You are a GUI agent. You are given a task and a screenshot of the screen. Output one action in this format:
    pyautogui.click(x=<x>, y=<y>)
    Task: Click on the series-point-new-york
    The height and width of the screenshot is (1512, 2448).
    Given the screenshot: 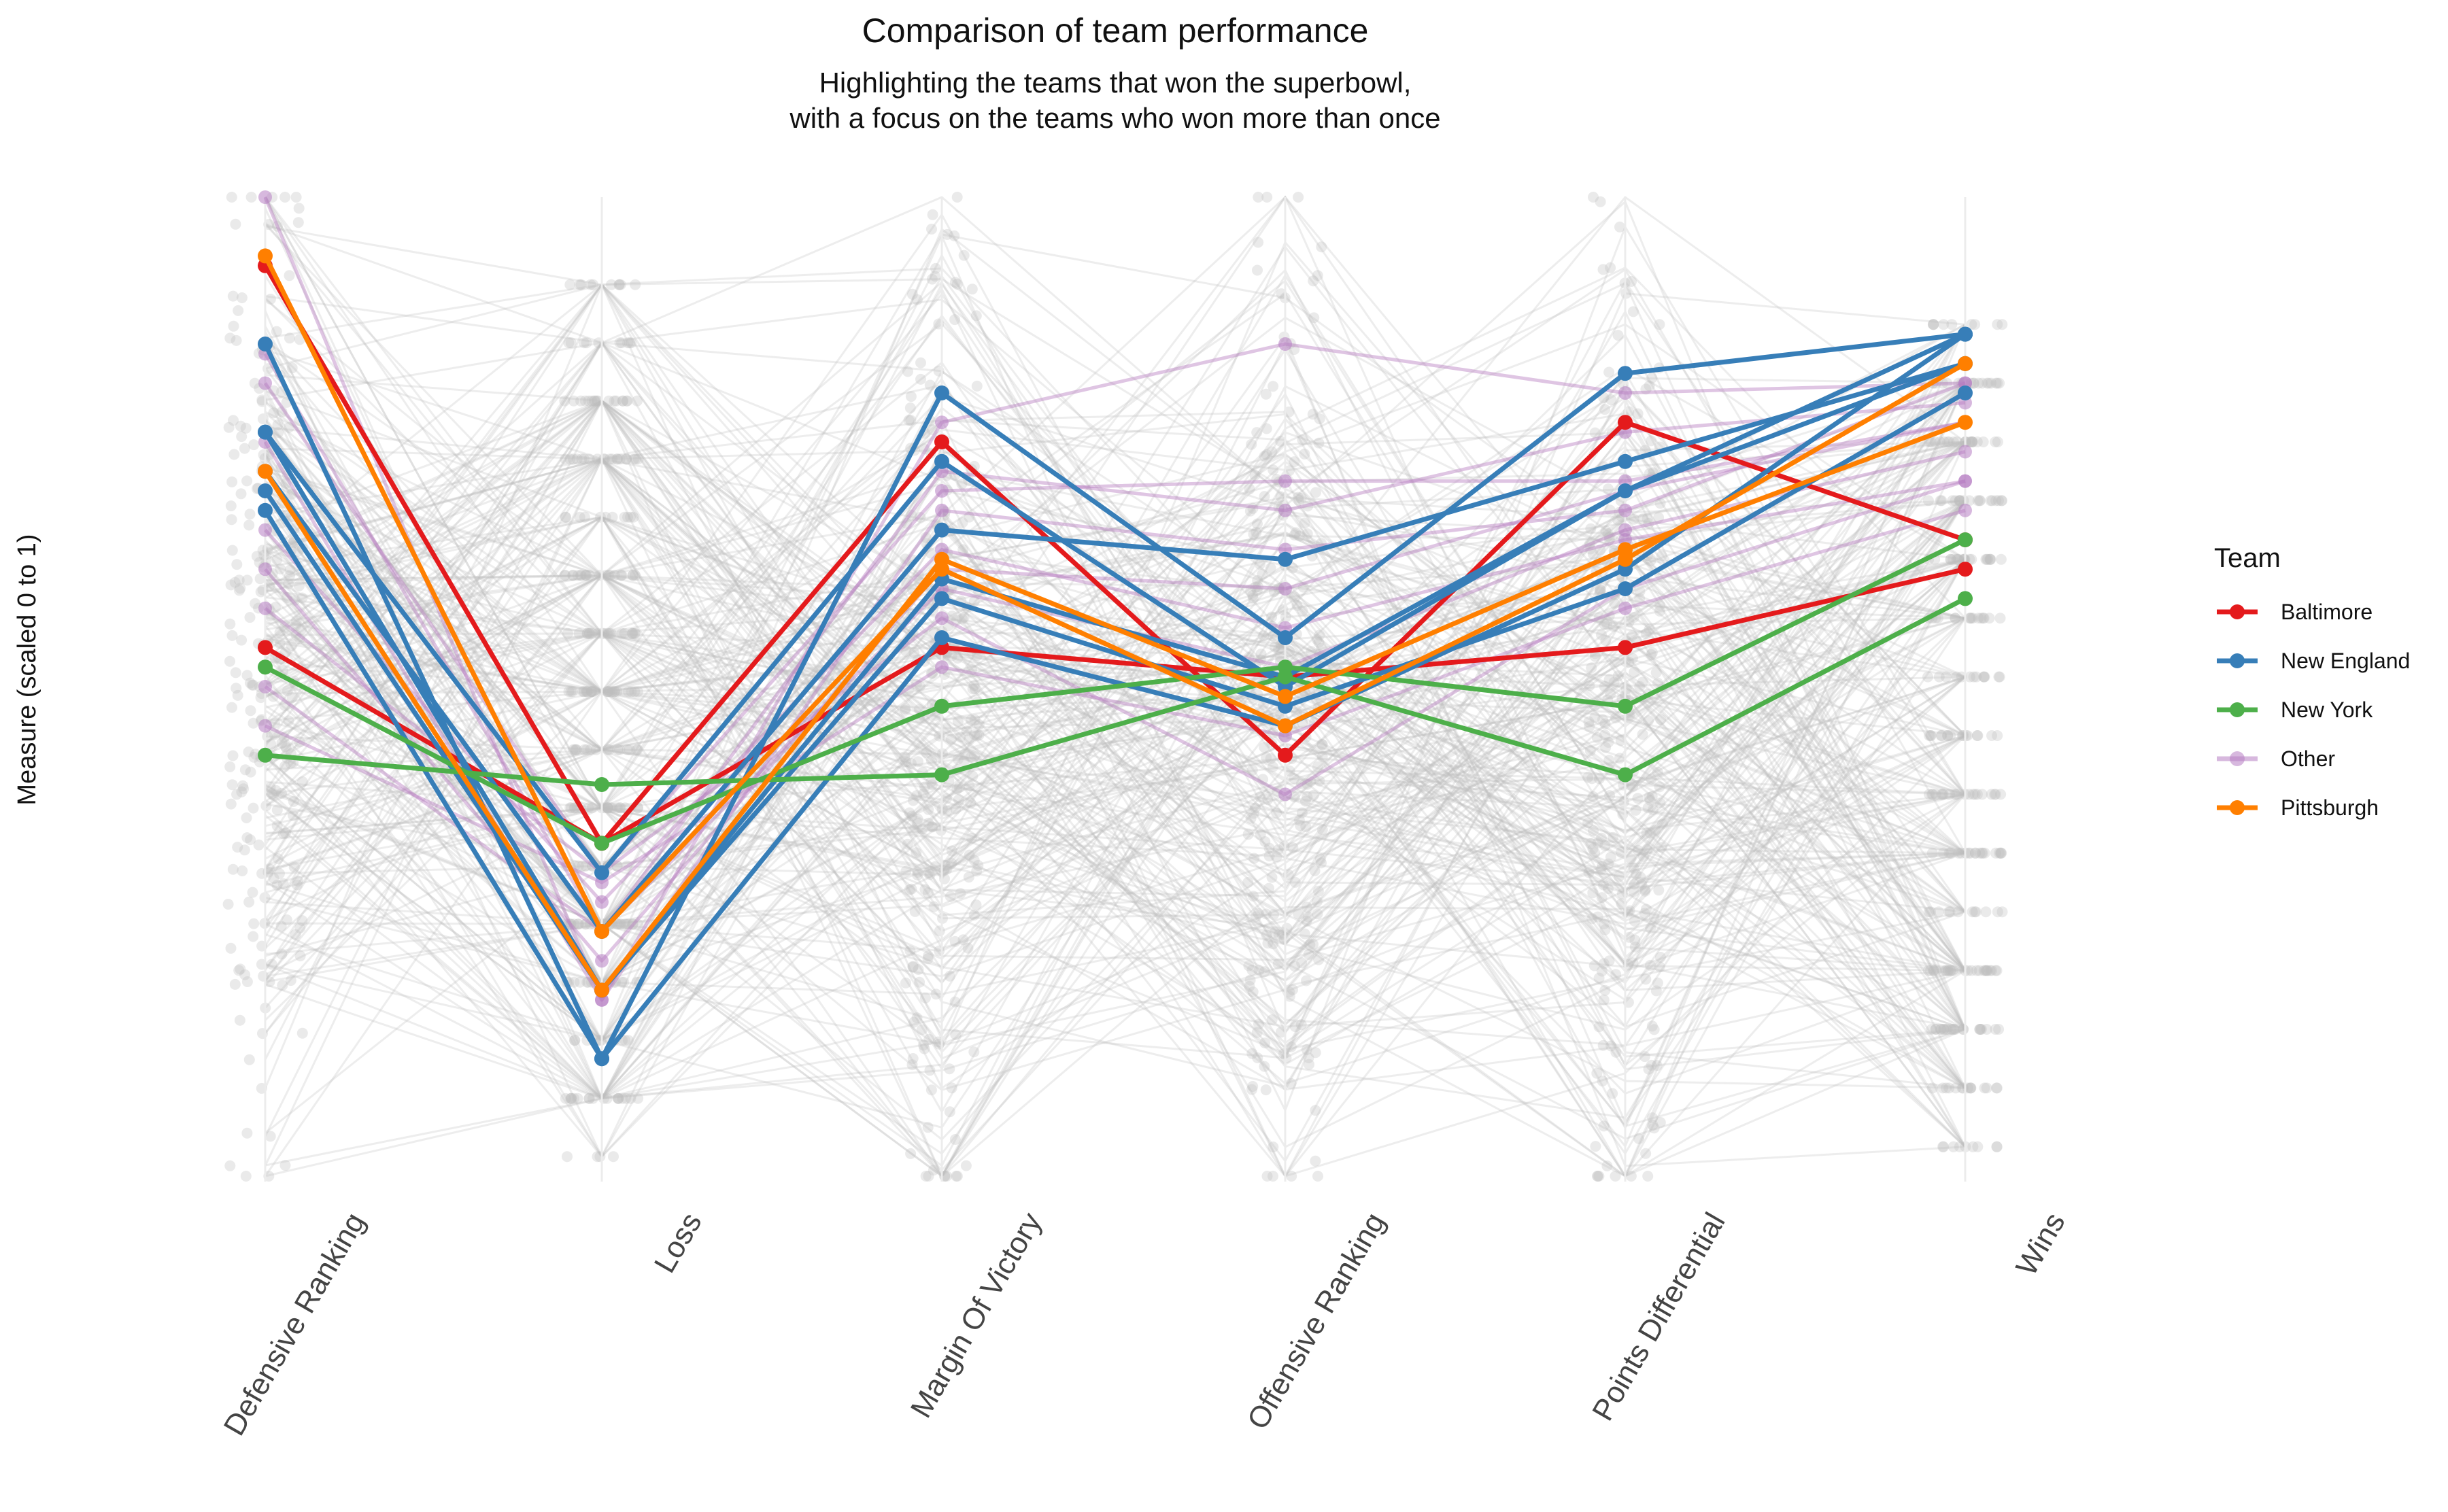 What is the action you would take?
    pyautogui.click(x=602, y=784)
    